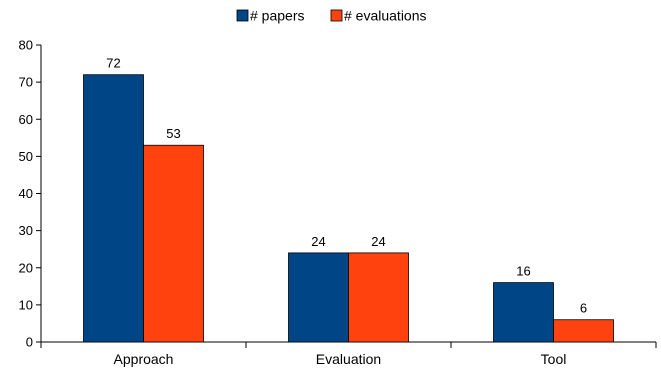  Describe the element at coordinates (336, 15) in the screenshot. I see `legend-swatch-evaluations` at that location.